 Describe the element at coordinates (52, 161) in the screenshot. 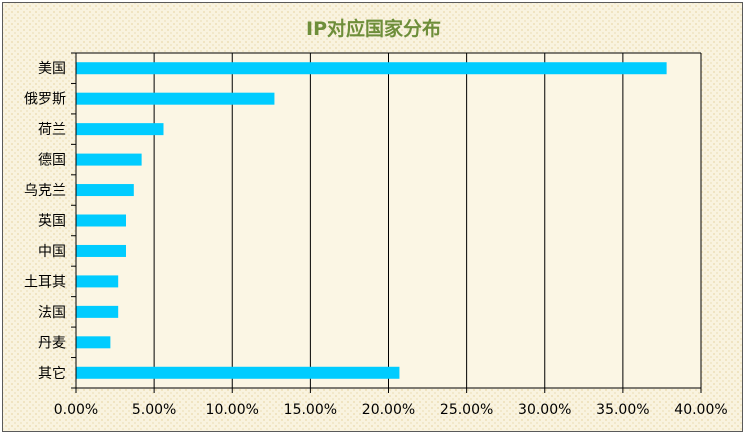

I see `y-category-label: 德国` at that location.